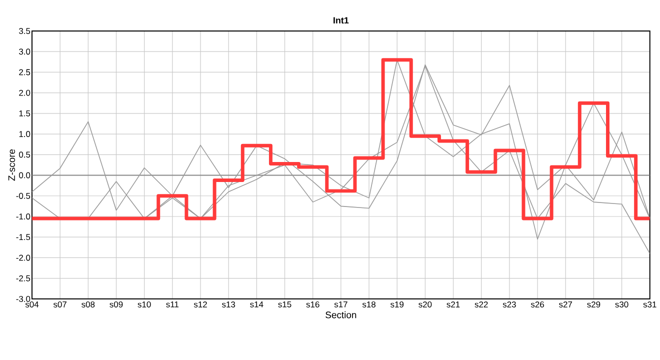 The image size is (660, 360). I want to click on x-tick-label: s11, so click(172, 304).